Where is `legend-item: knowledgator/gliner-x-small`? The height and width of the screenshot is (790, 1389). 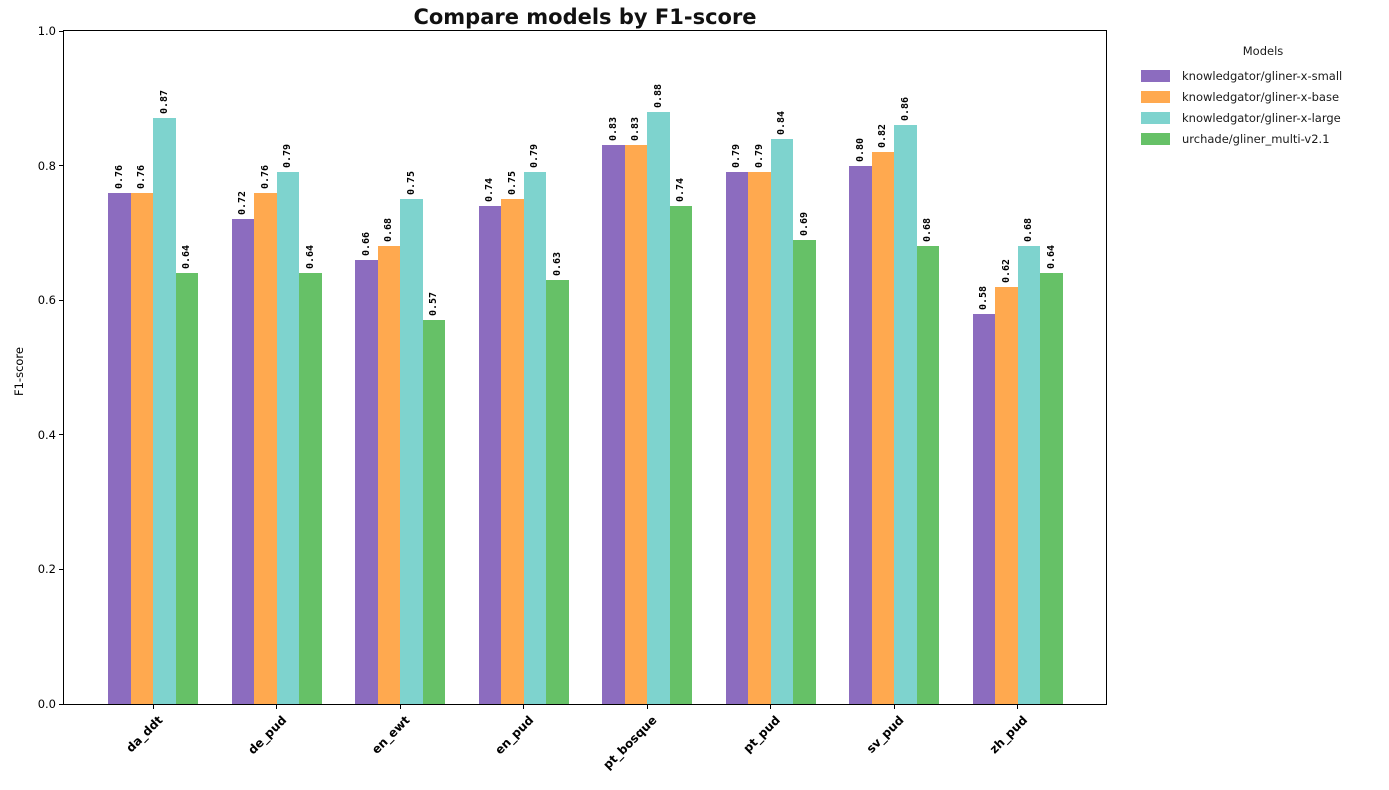
legend-item: knowledgator/gliner-x-small is located at coordinates (1263, 75).